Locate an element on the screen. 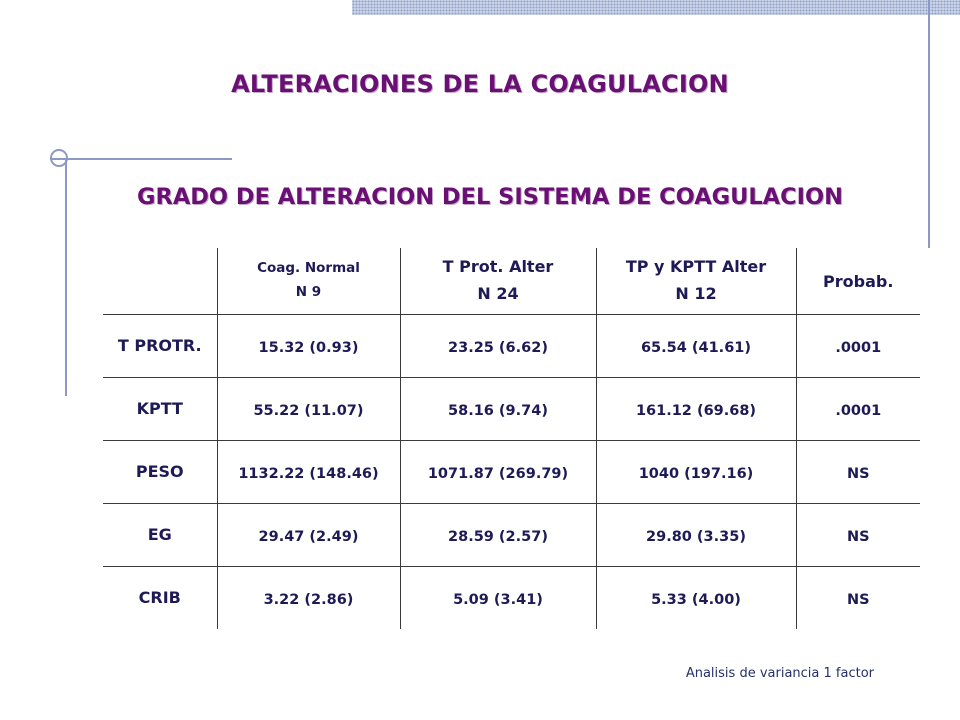 This screenshot has width=960, height=720. slide-title: ALTERACIONES DE LA COAGULACION is located at coordinates (480, 84).